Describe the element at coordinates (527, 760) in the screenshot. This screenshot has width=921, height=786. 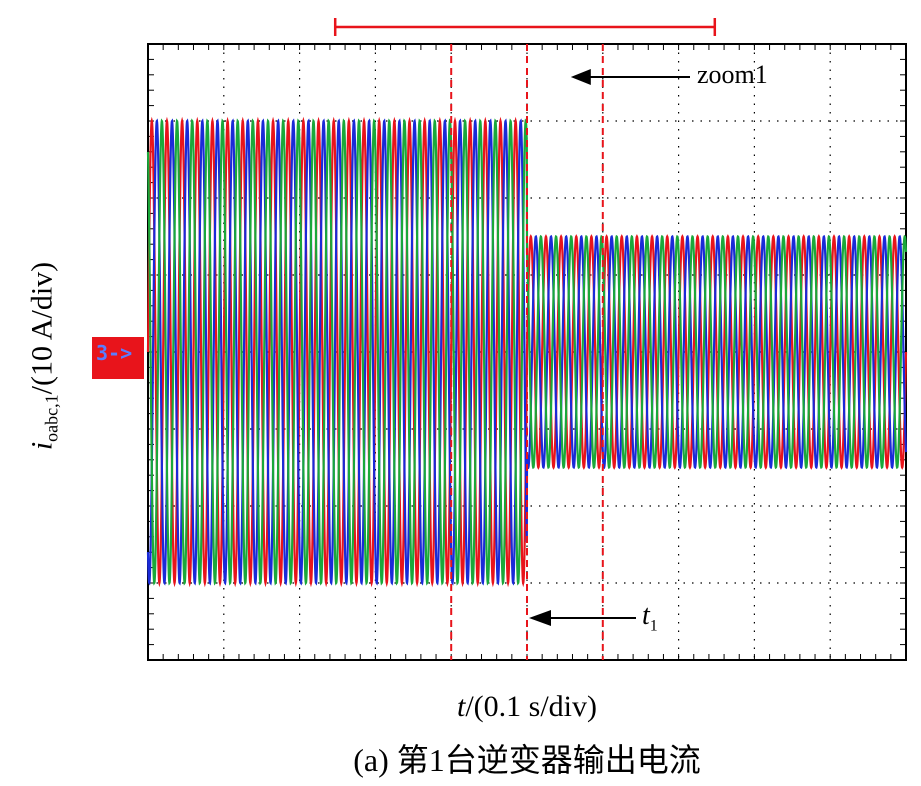
I see `figure-caption: (a) 第1台逆变器输出电流` at that location.